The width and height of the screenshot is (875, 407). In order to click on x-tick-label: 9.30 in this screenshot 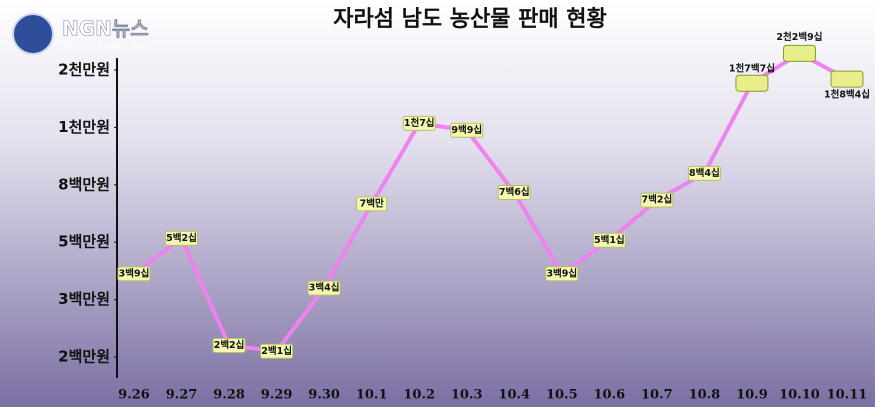, I will do `click(324, 395)`.